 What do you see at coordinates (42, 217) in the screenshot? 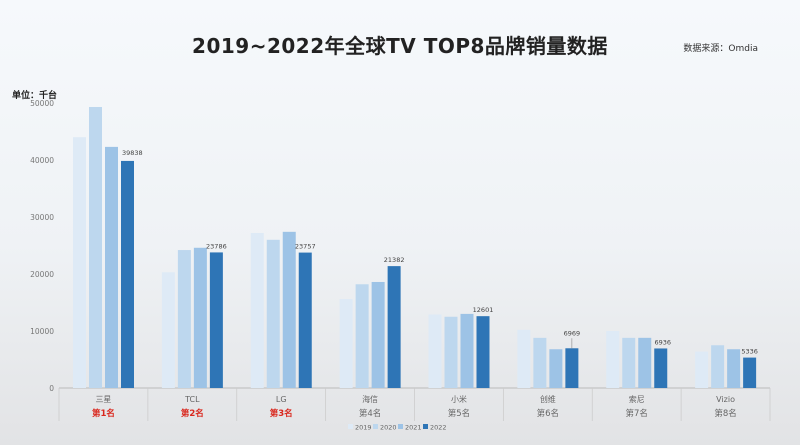
I see `y-tick-label: 30000` at bounding box center [42, 217].